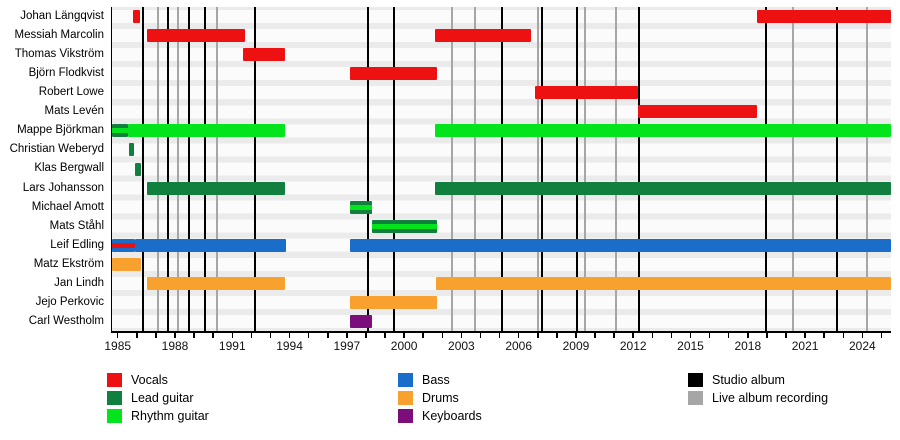 The image size is (900, 440). What do you see at coordinates (60, 130) in the screenshot?
I see `member-name-label: Mappe Björkman` at bounding box center [60, 130].